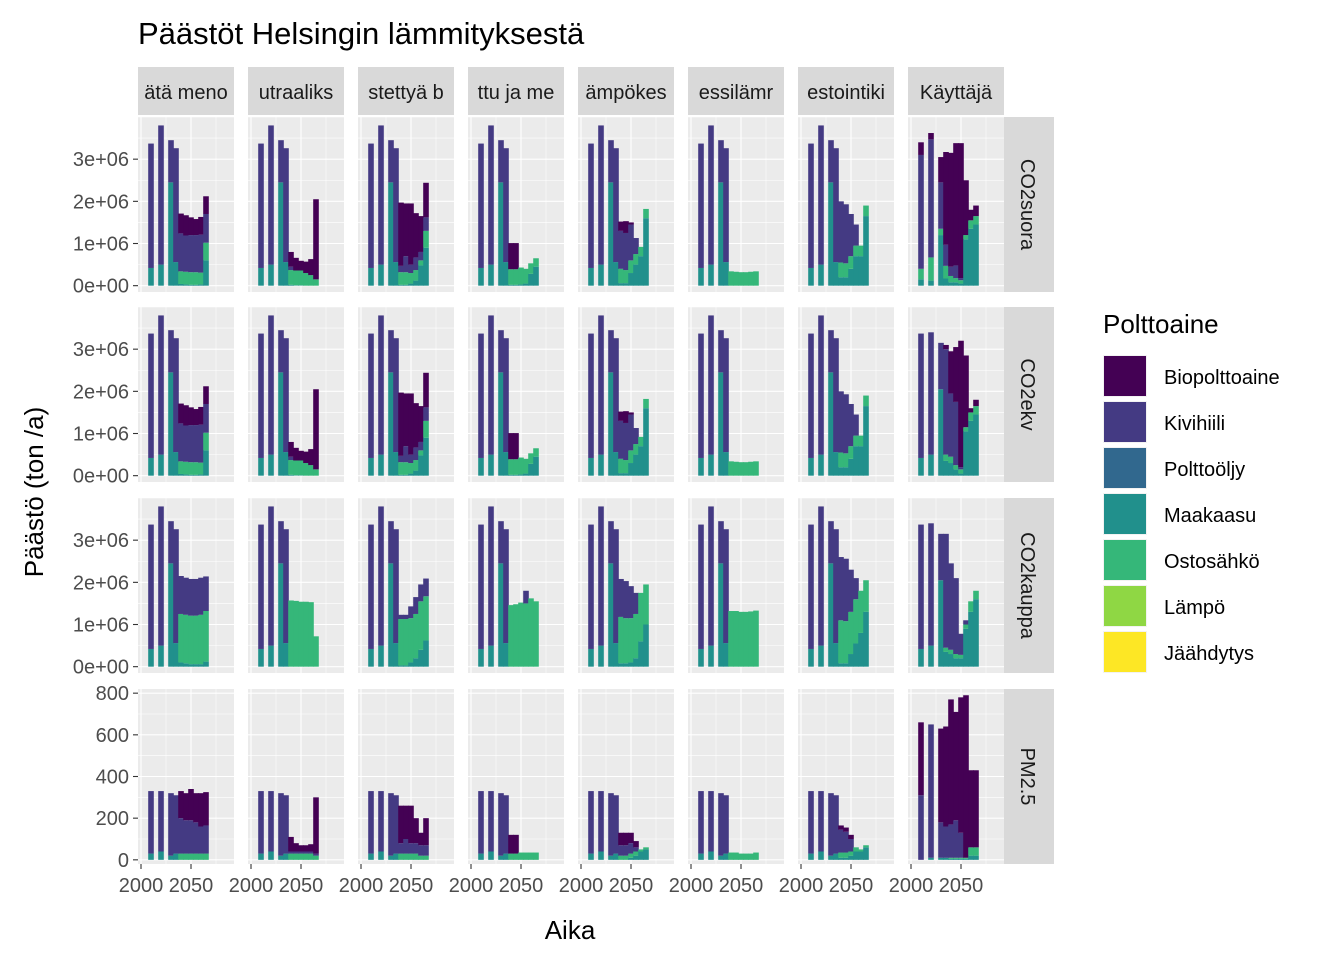  What do you see at coordinates (1210, 516) in the screenshot?
I see `legend-label: Maakaasu` at bounding box center [1210, 516].